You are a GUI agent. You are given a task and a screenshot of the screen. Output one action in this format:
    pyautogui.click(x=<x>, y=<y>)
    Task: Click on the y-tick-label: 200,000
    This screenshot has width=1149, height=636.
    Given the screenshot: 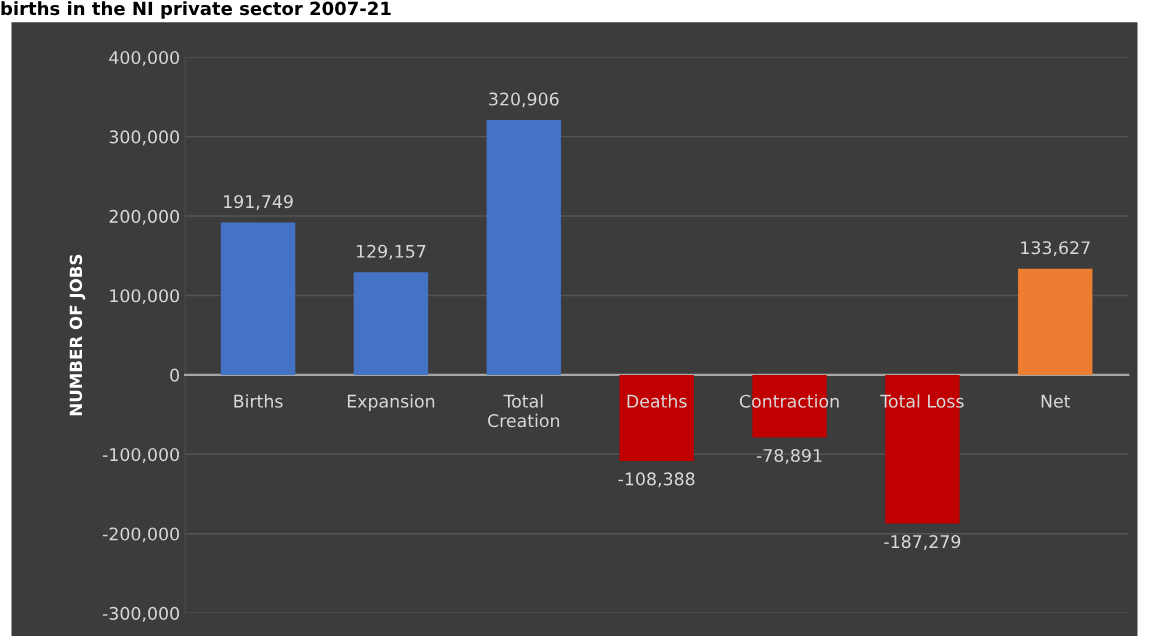 What is the action you would take?
    pyautogui.click(x=144, y=217)
    